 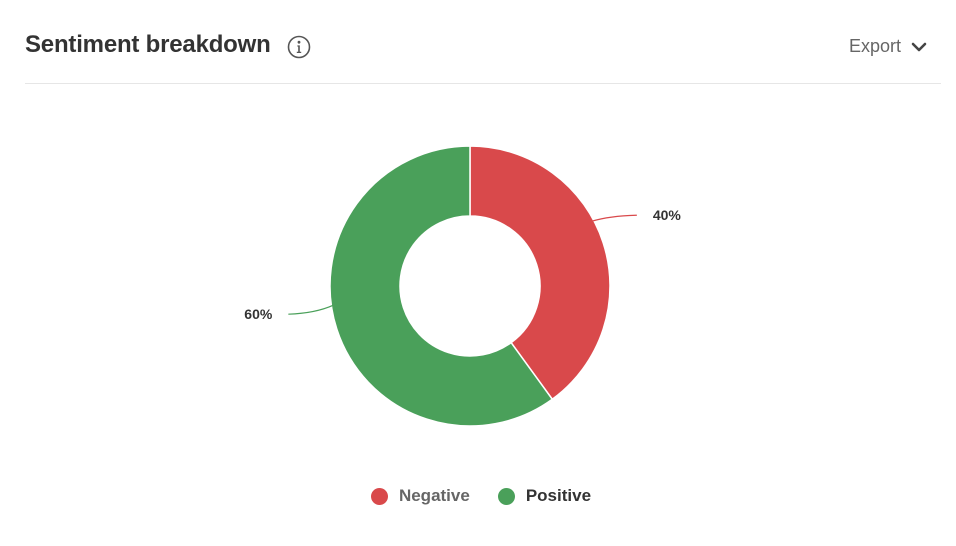 I want to click on info-icon, so click(x=299, y=47).